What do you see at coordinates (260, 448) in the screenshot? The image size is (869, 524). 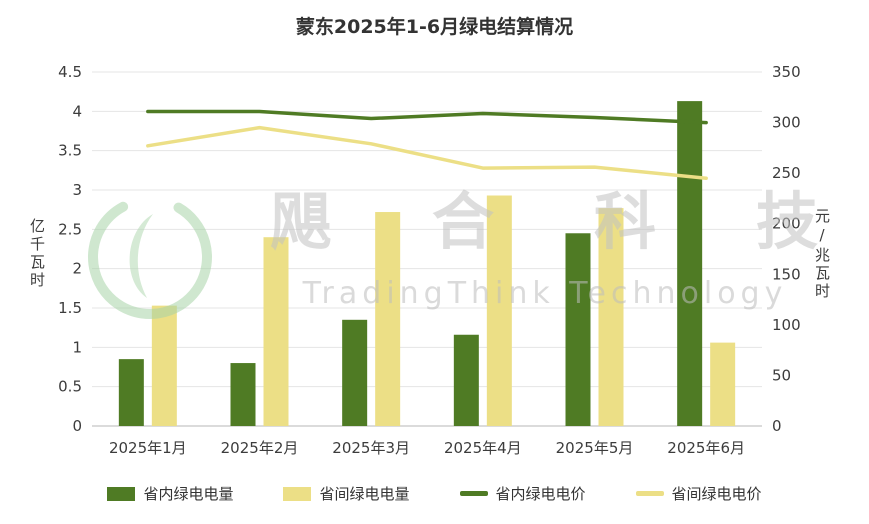 I see `x-category-label: 2025年2月` at bounding box center [260, 448].